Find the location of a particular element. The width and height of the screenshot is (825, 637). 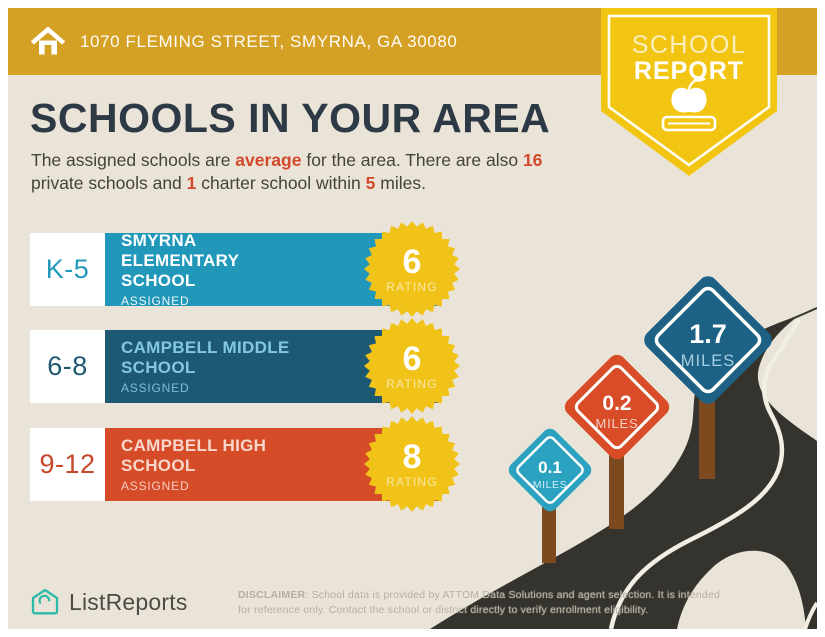

listreports-logo: ListReports is located at coordinates (109, 602).